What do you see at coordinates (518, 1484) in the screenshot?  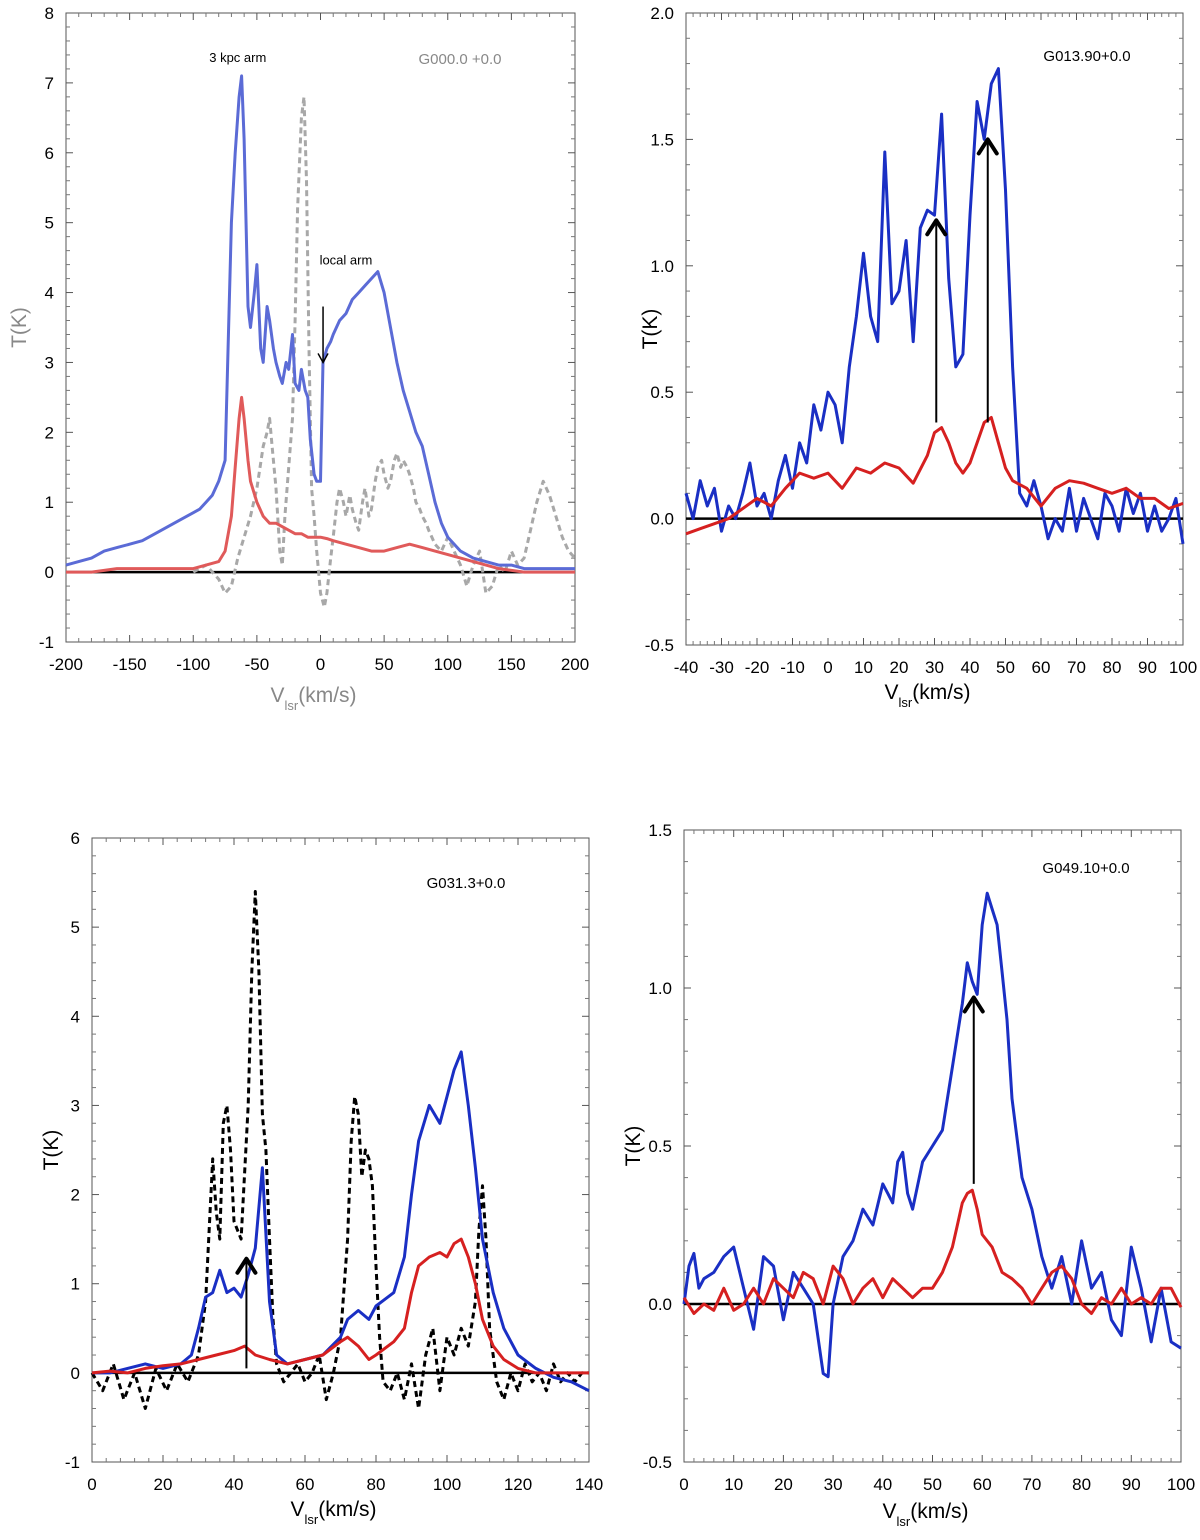 I see `x-tick-label: 120` at bounding box center [518, 1484].